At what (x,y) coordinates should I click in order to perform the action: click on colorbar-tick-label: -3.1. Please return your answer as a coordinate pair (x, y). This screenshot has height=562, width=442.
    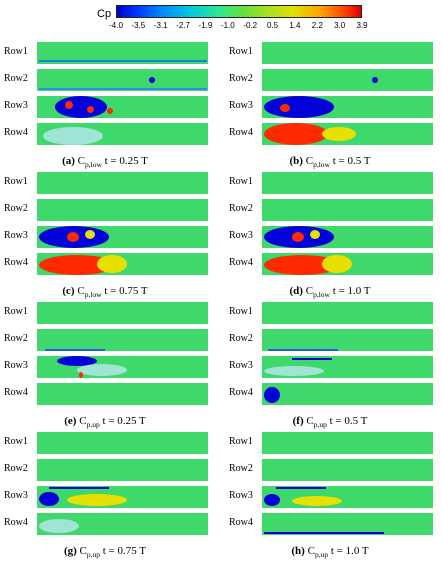
    Looking at the image, I should click on (160, 25).